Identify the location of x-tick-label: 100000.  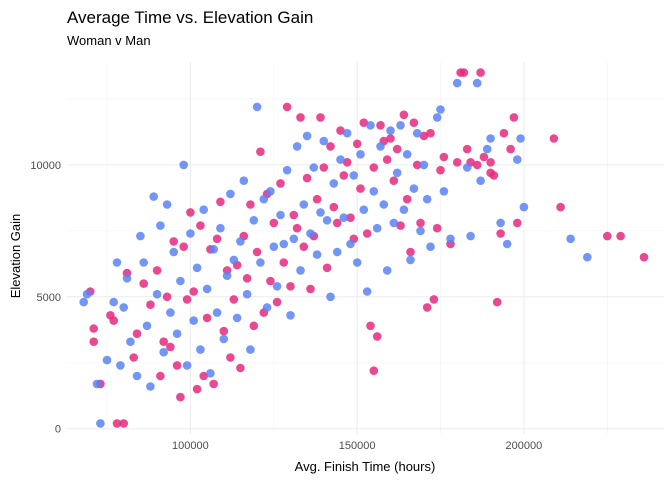
(190, 446).